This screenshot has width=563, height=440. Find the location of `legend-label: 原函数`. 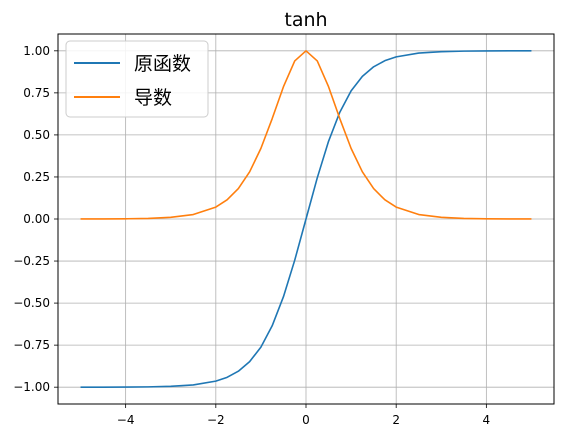

legend-label: 原函数 is located at coordinates (162, 64).